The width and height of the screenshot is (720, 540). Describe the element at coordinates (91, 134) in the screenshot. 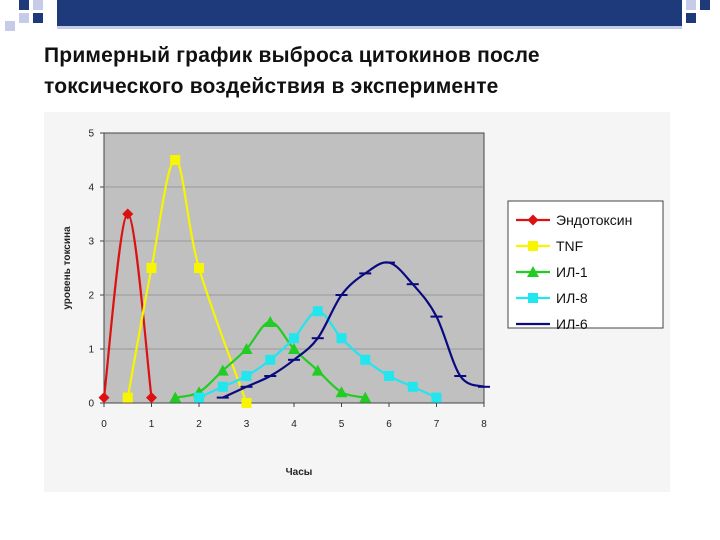

I see `y-tick-label: 5` at that location.